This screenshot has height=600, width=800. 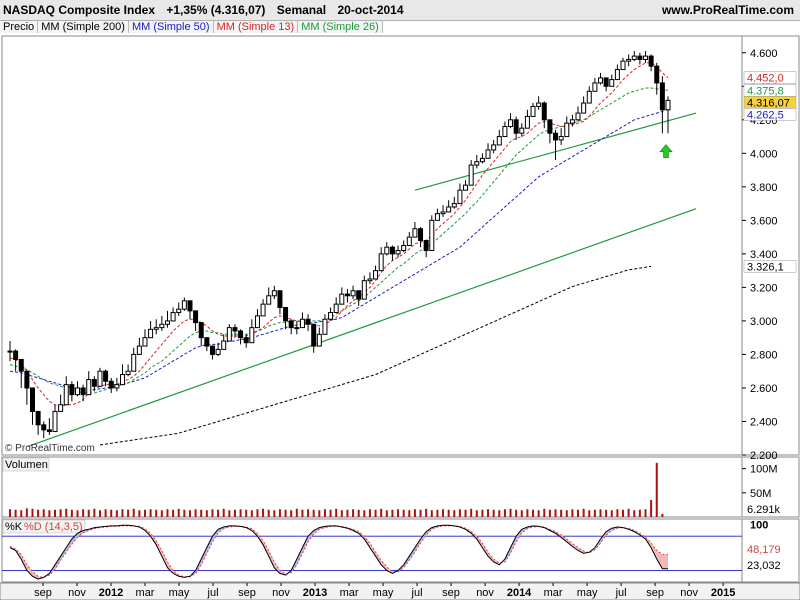 I want to click on watermark: © ProRealTime.com, so click(x=50, y=448).